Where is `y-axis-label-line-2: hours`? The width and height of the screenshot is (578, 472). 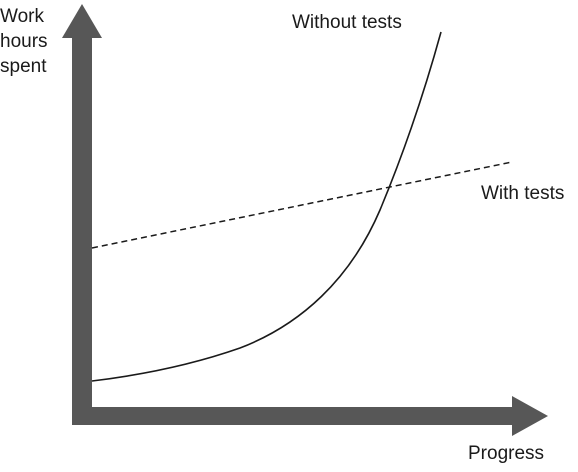 y-axis-label-line-2: hours is located at coordinates (24, 41).